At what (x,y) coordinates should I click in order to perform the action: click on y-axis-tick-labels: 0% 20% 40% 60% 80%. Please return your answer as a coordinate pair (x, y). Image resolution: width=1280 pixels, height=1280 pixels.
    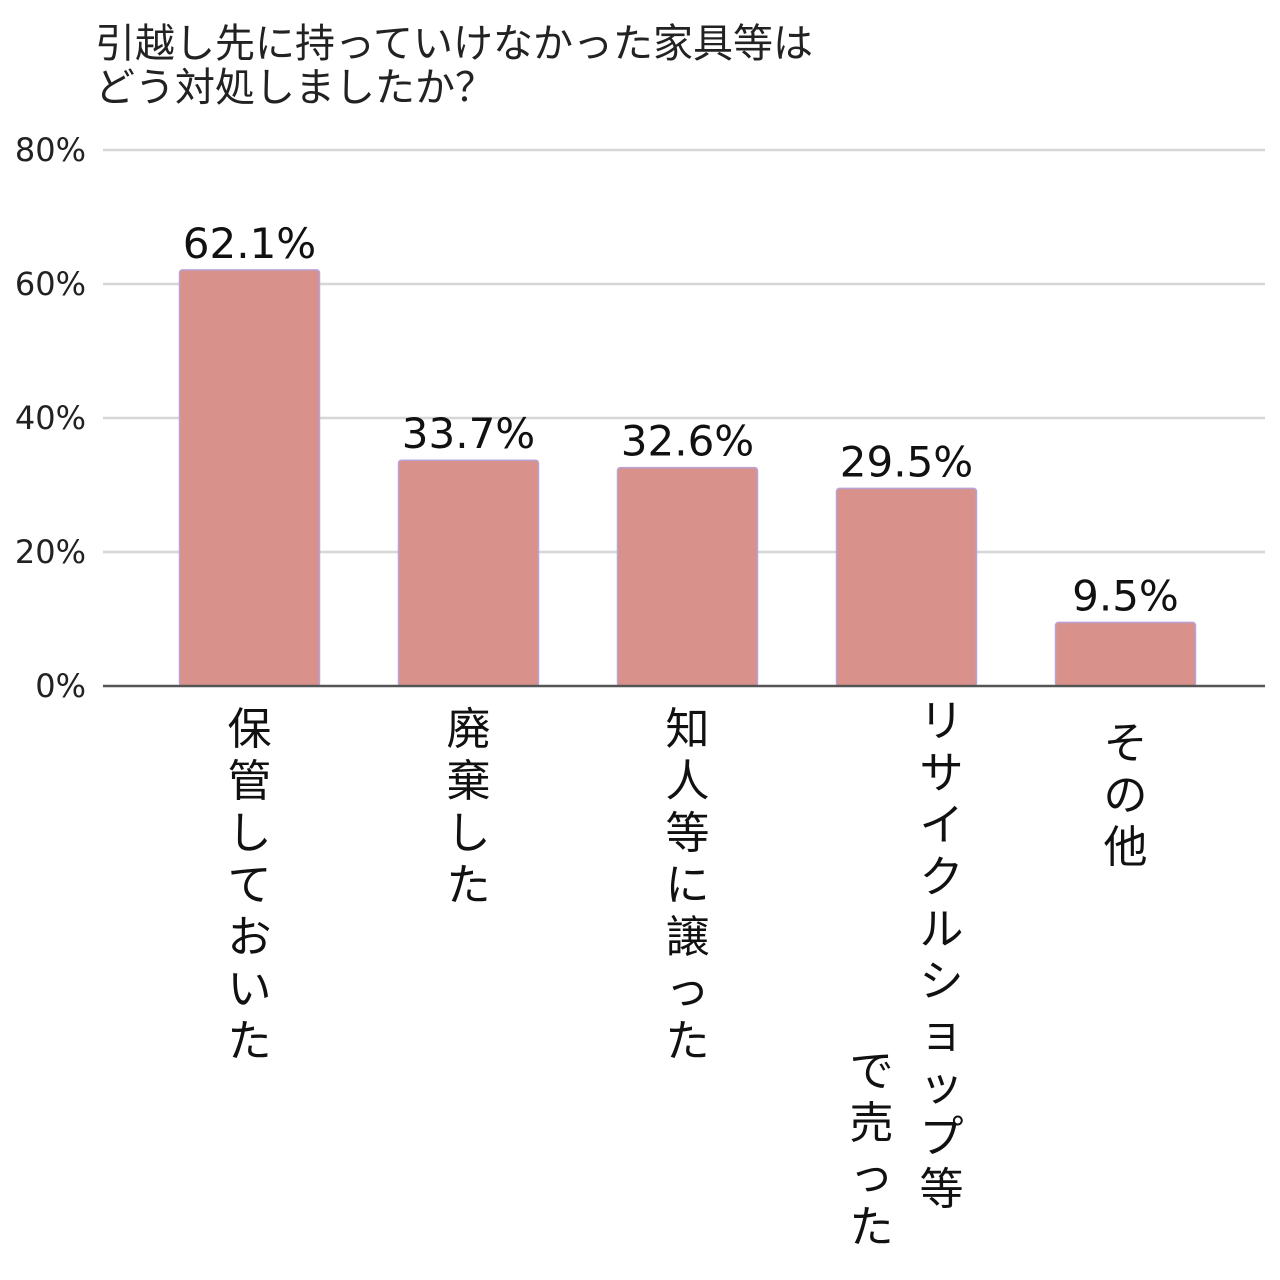
    Looking at the image, I should click on (50, 418).